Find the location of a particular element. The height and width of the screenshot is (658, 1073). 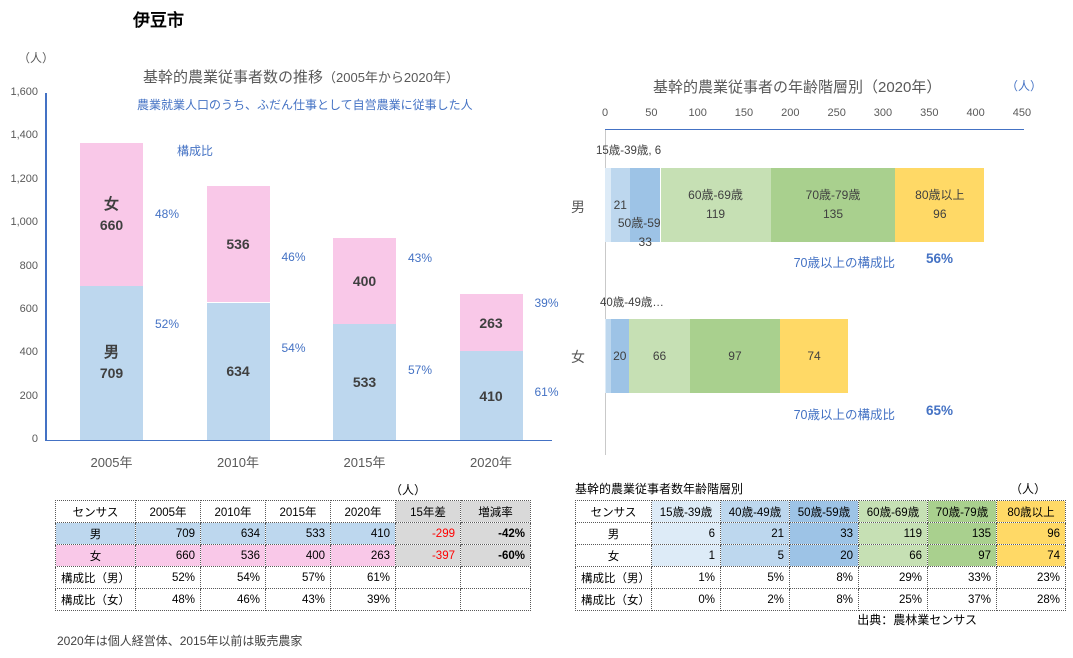

male-bar-value: 410 is located at coordinates (491, 395).